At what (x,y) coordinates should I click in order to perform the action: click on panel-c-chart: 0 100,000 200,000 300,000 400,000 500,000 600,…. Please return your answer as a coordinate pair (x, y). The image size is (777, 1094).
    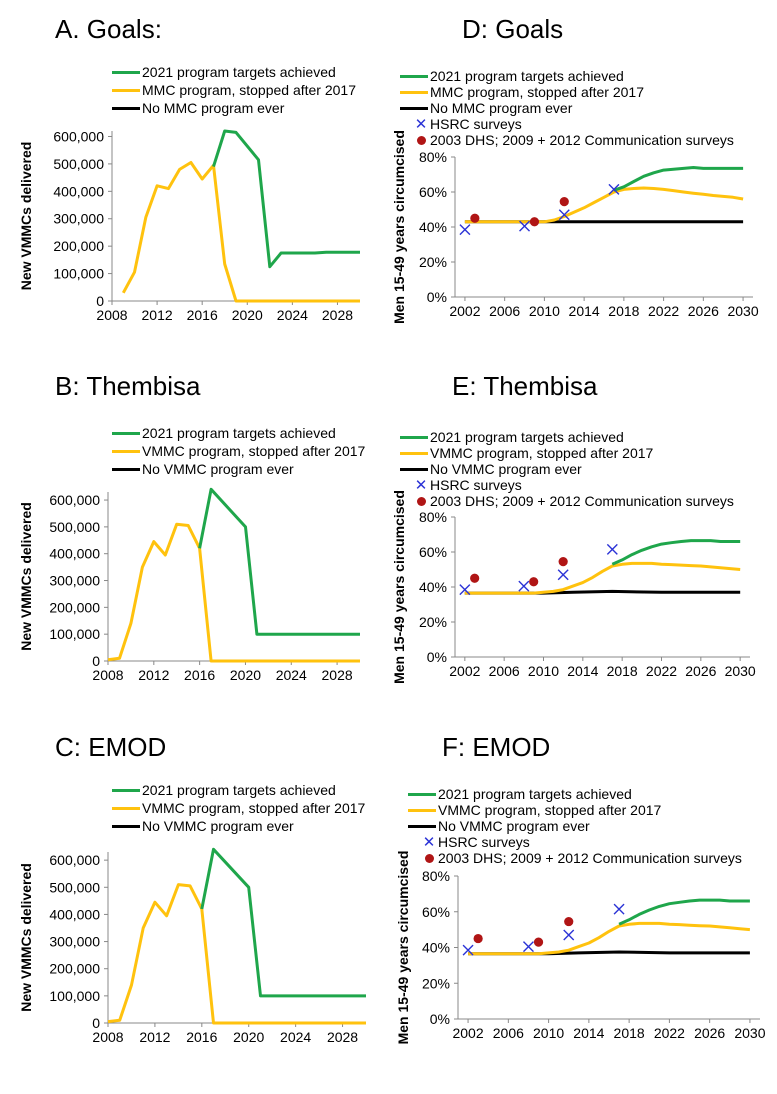
    Looking at the image, I should click on (192, 946).